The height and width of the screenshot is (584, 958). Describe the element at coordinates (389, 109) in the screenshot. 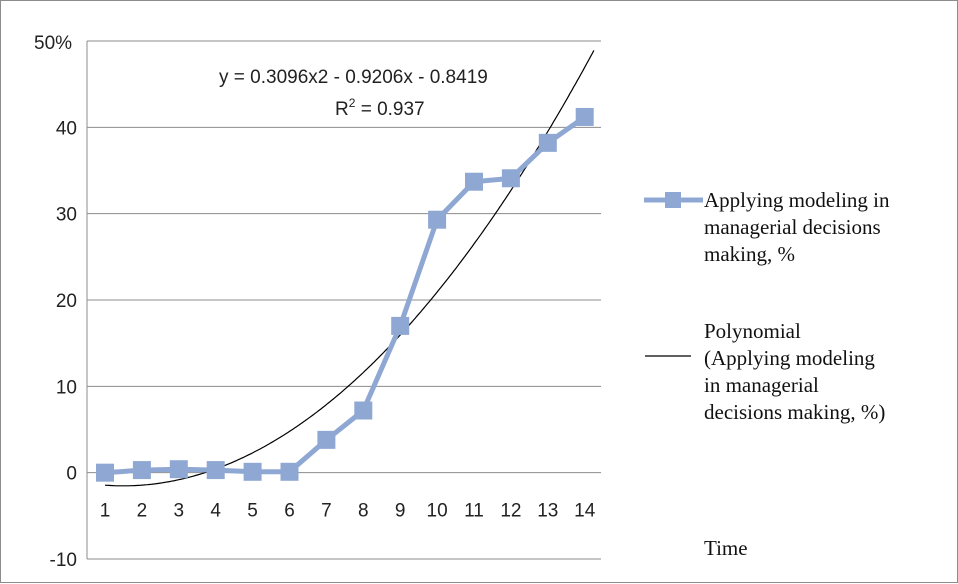

I see `r-squared-suffix: = 0.937` at that location.